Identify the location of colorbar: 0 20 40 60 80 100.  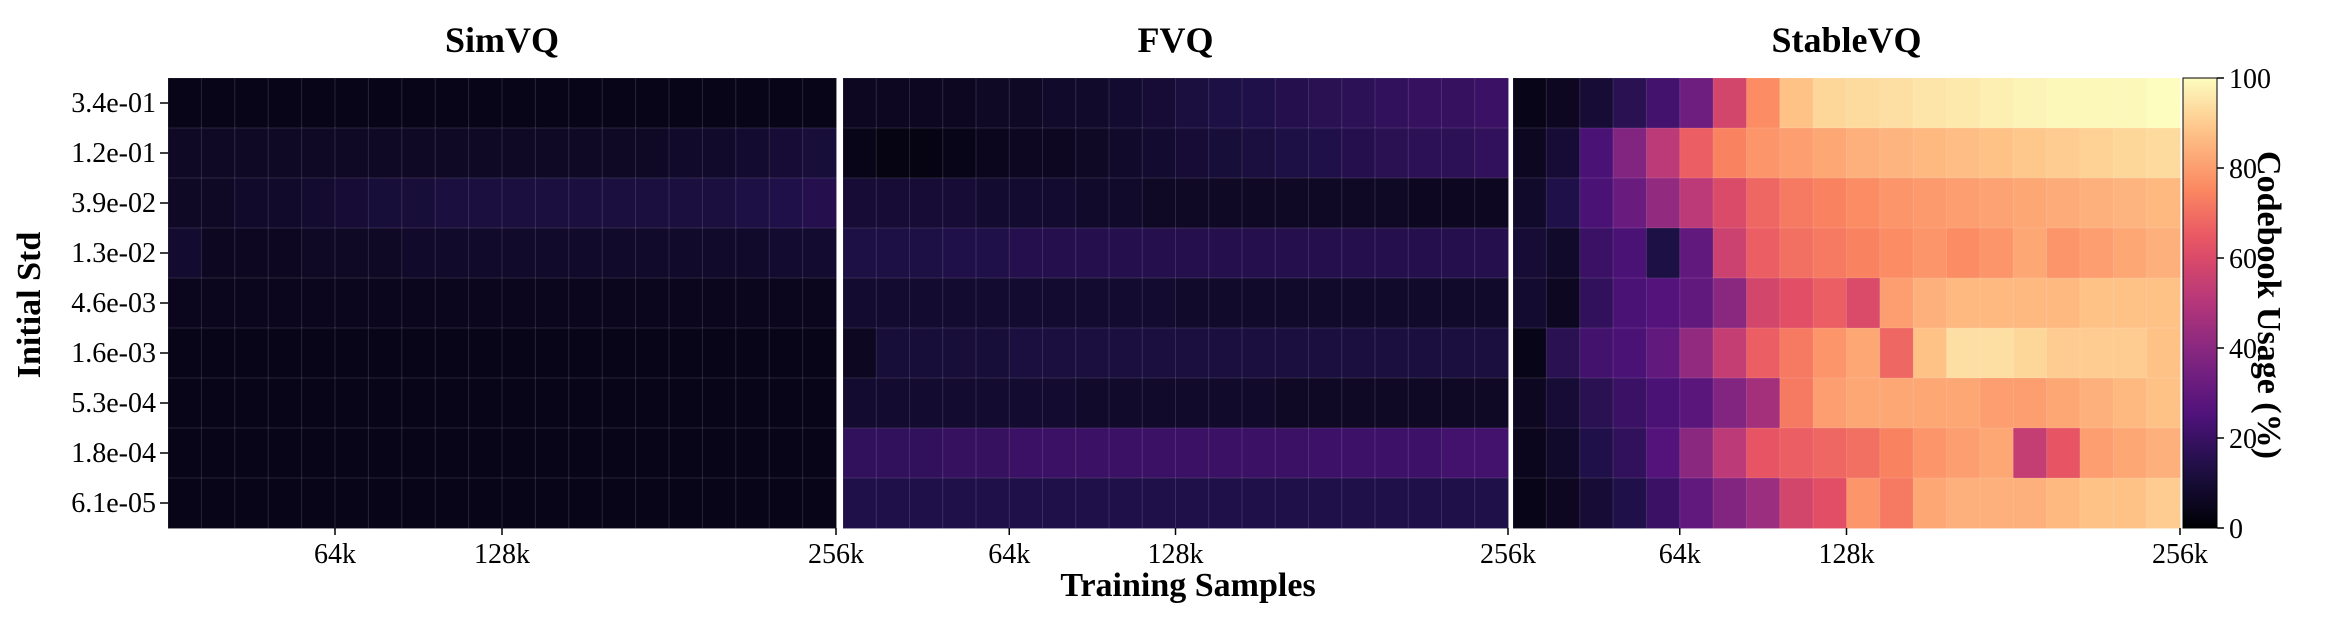
(2226, 304).